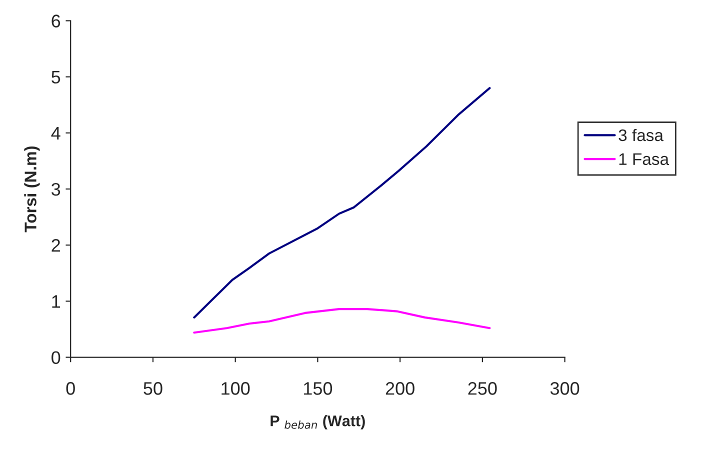 This screenshot has height=461, width=706. What do you see at coordinates (70, 388) in the screenshot?
I see `x-tick-label: 0` at bounding box center [70, 388].